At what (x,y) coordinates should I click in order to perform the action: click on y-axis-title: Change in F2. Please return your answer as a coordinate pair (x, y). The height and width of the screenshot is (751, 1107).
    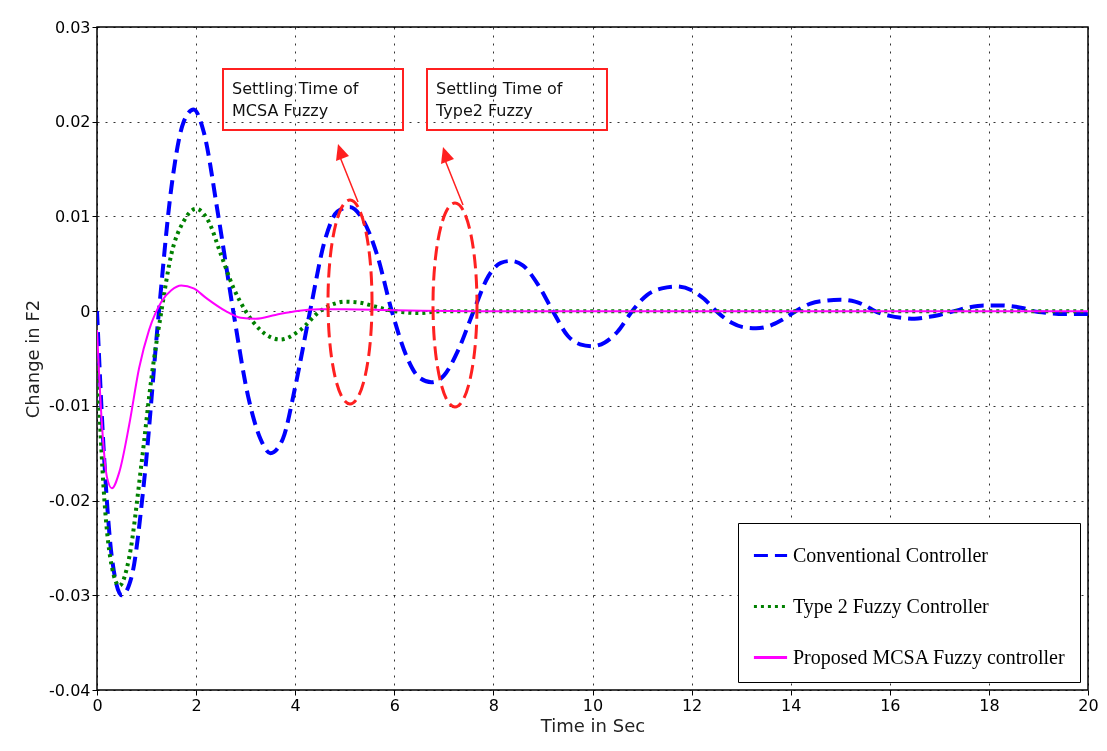
    Looking at the image, I should click on (33, 359).